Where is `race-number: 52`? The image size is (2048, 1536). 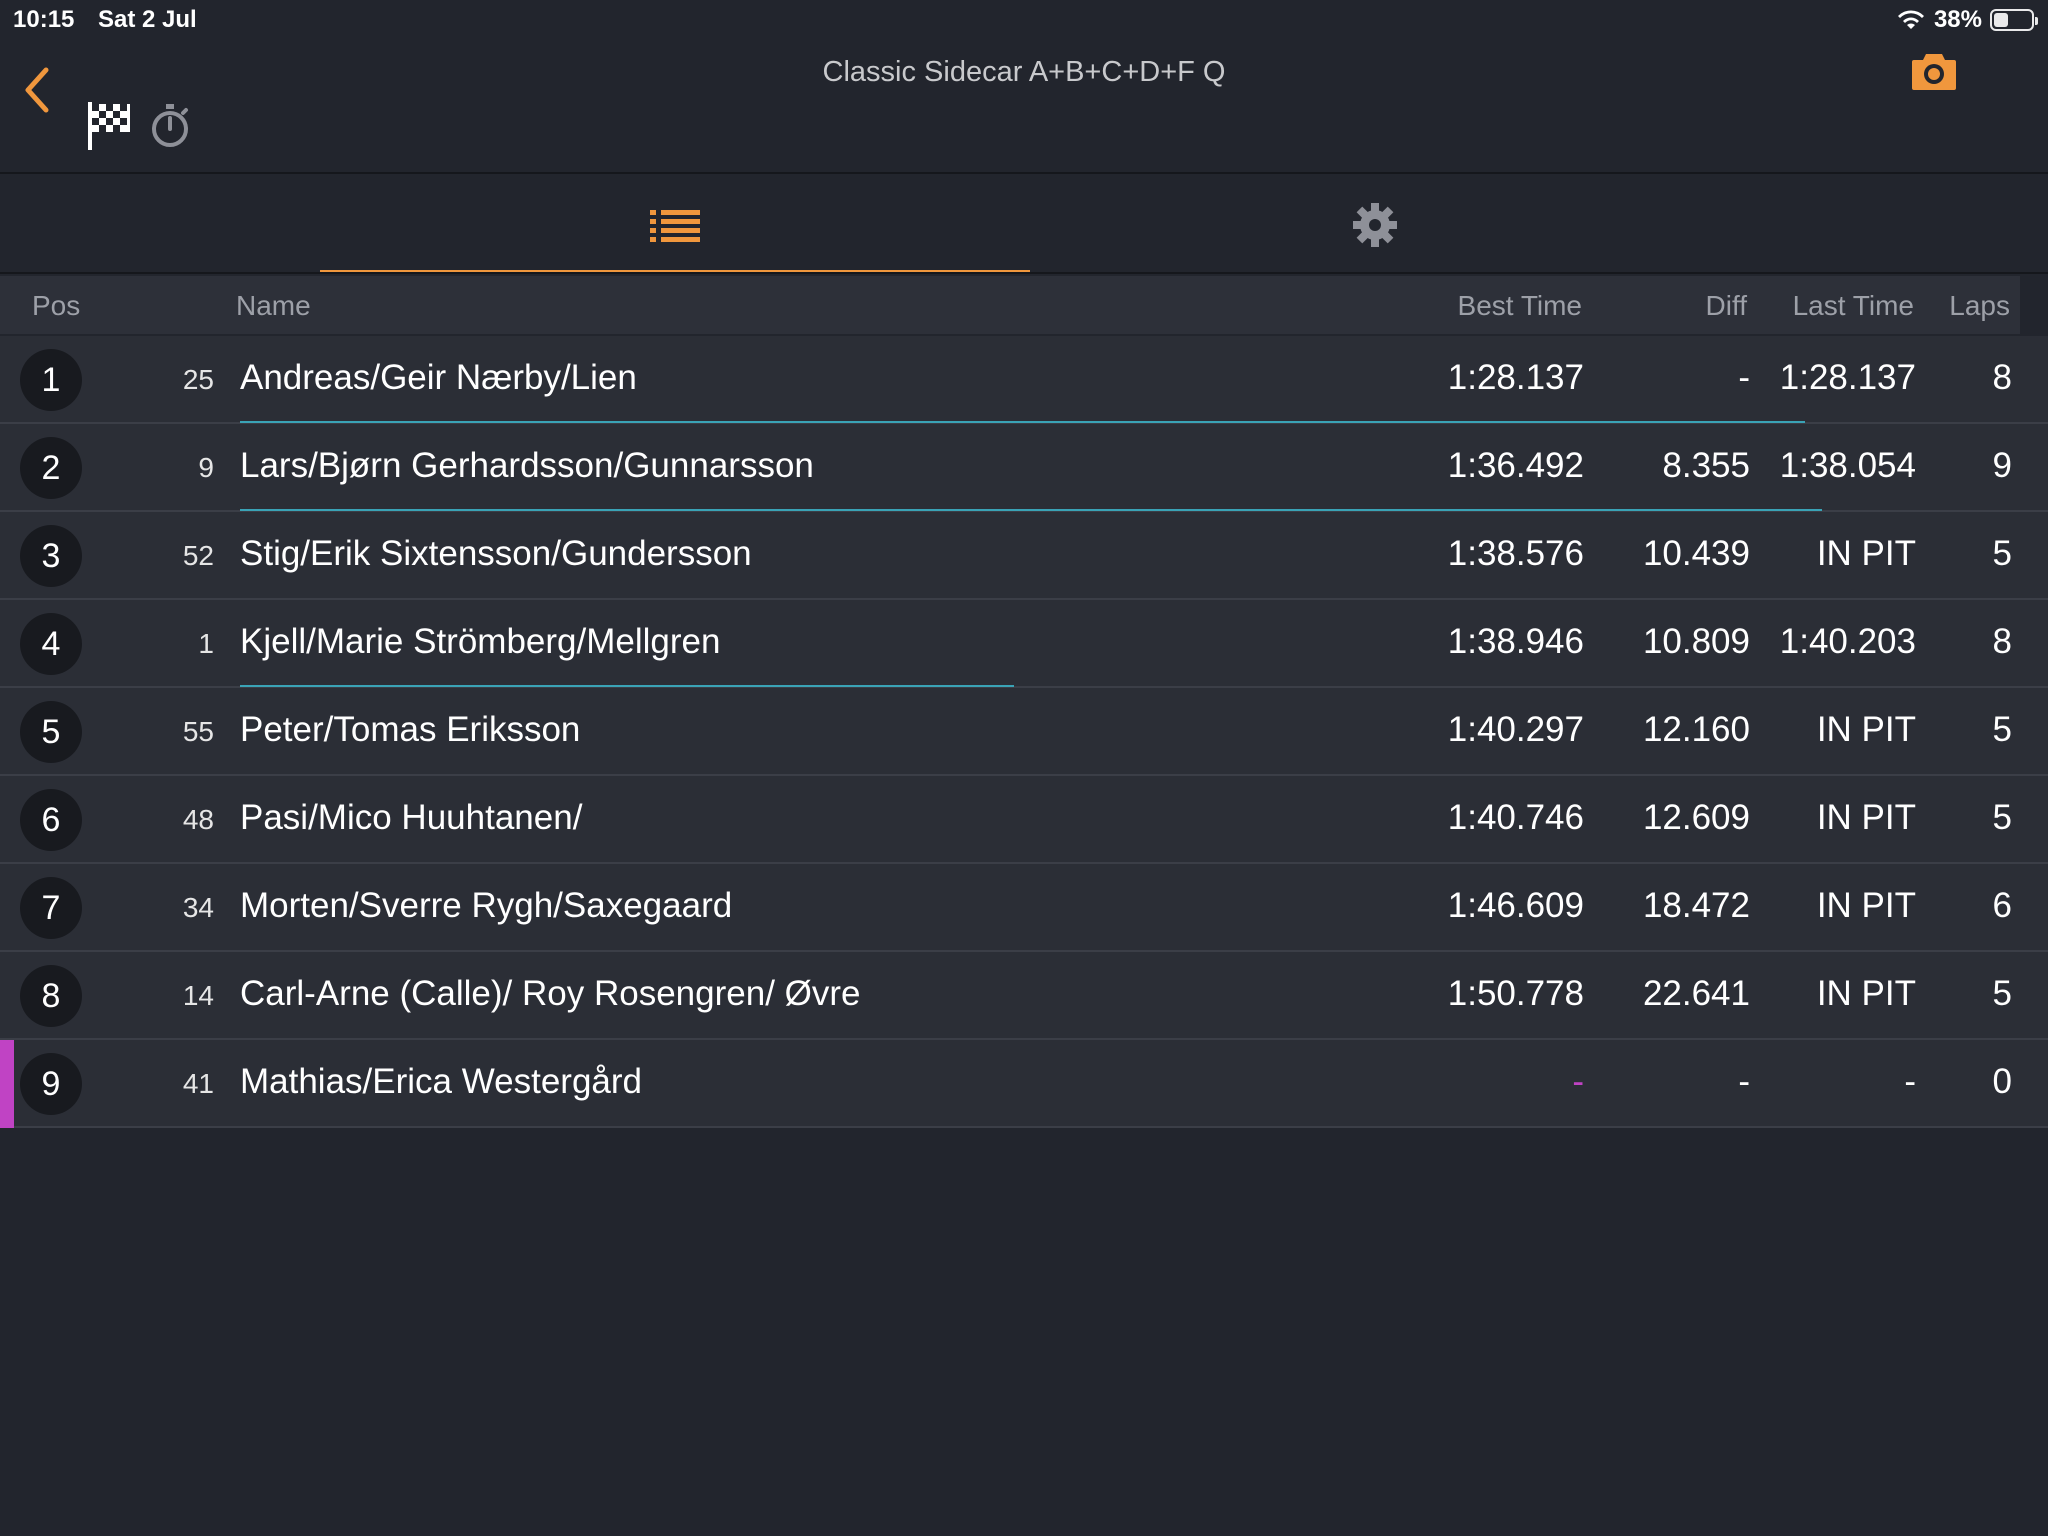
race-number: 52 is located at coordinates (198, 555).